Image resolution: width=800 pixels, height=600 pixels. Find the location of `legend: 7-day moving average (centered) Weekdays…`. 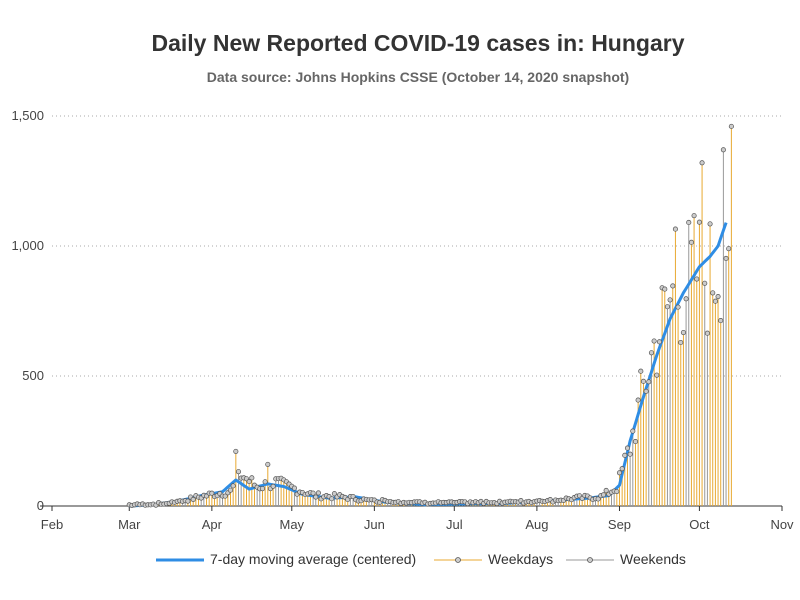

legend: 7-day moving average (centered) Weekdays… is located at coordinates (400, 561).